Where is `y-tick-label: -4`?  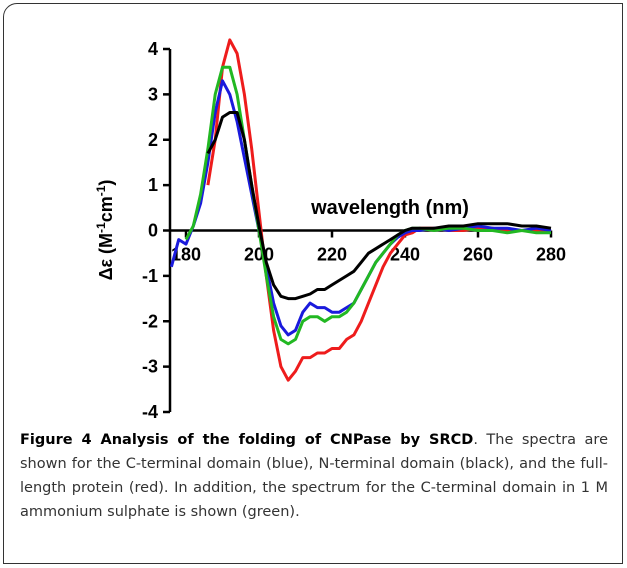 y-tick-label: -4 is located at coordinates (150, 411).